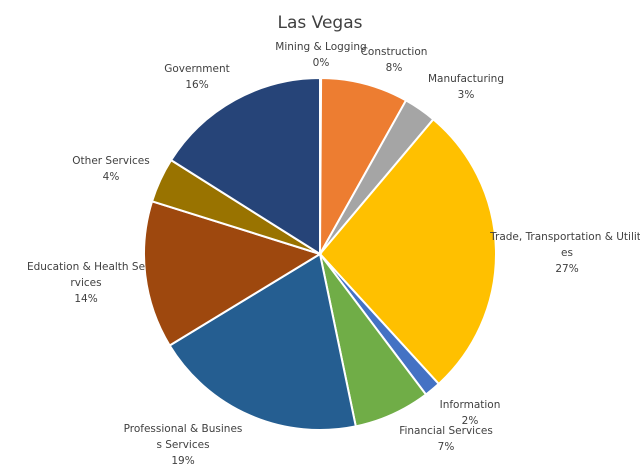  I want to click on slice-name-5: Information, so click(470, 405).